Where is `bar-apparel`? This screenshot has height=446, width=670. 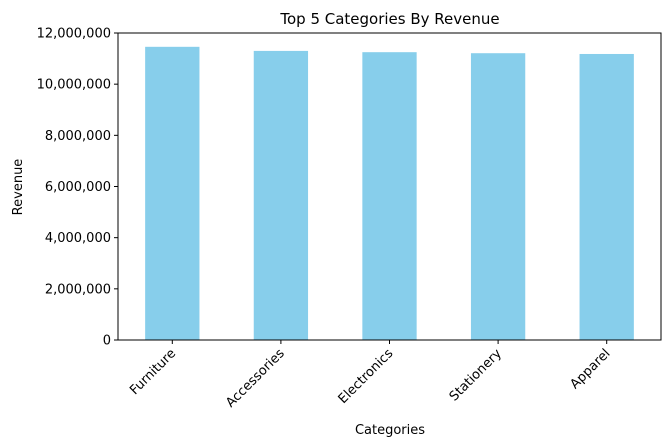
bar-apparel is located at coordinates (606, 196).